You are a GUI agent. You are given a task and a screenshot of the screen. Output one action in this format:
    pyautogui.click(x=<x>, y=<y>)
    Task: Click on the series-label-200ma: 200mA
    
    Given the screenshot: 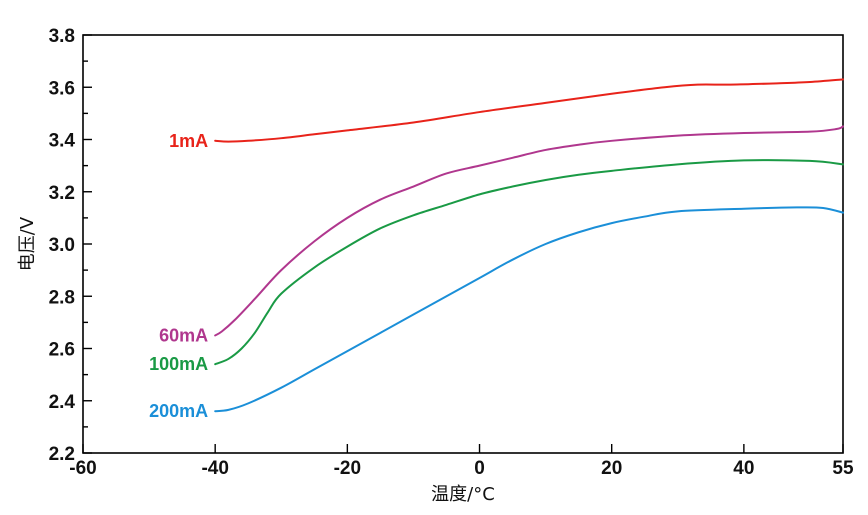 What is the action you would take?
    pyautogui.click(x=178, y=411)
    